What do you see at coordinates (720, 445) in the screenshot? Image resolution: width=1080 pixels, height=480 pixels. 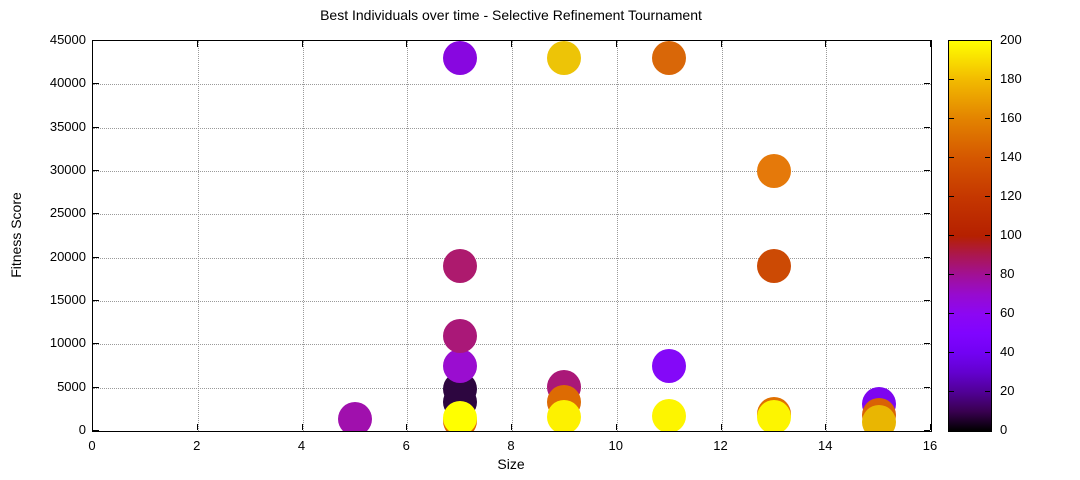 I see `x-tick-label: 12` at bounding box center [720, 445].